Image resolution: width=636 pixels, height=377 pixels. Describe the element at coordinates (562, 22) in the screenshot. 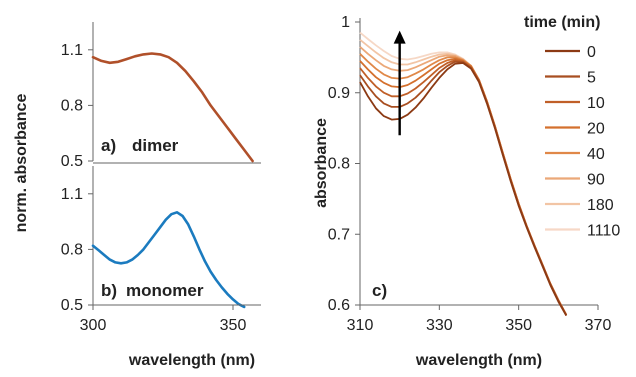

I see `legend-title: time (min)` at that location.